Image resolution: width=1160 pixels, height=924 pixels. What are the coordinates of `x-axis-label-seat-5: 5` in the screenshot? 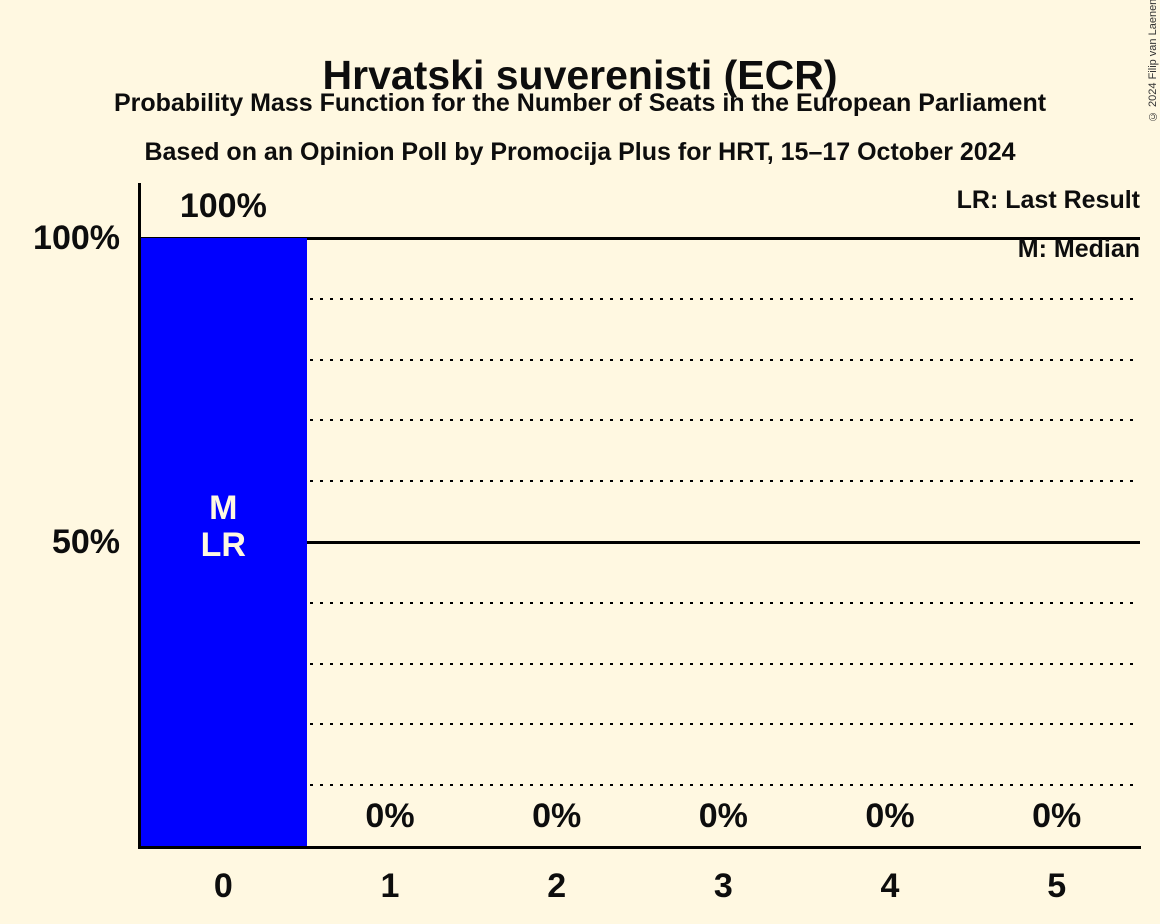 It's located at (1057, 886).